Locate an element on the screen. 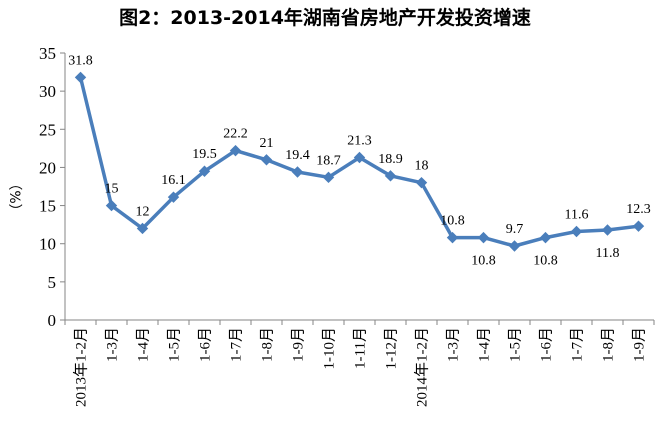 The image size is (662, 442). data-label: 31.8 is located at coordinates (80, 60).